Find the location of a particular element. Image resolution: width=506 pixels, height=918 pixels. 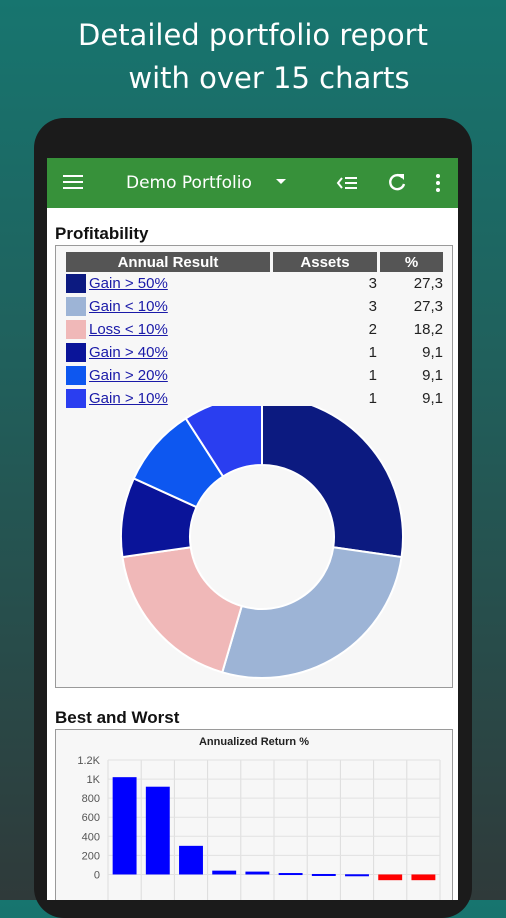

y-tick-label: 200 is located at coordinates (91, 856).